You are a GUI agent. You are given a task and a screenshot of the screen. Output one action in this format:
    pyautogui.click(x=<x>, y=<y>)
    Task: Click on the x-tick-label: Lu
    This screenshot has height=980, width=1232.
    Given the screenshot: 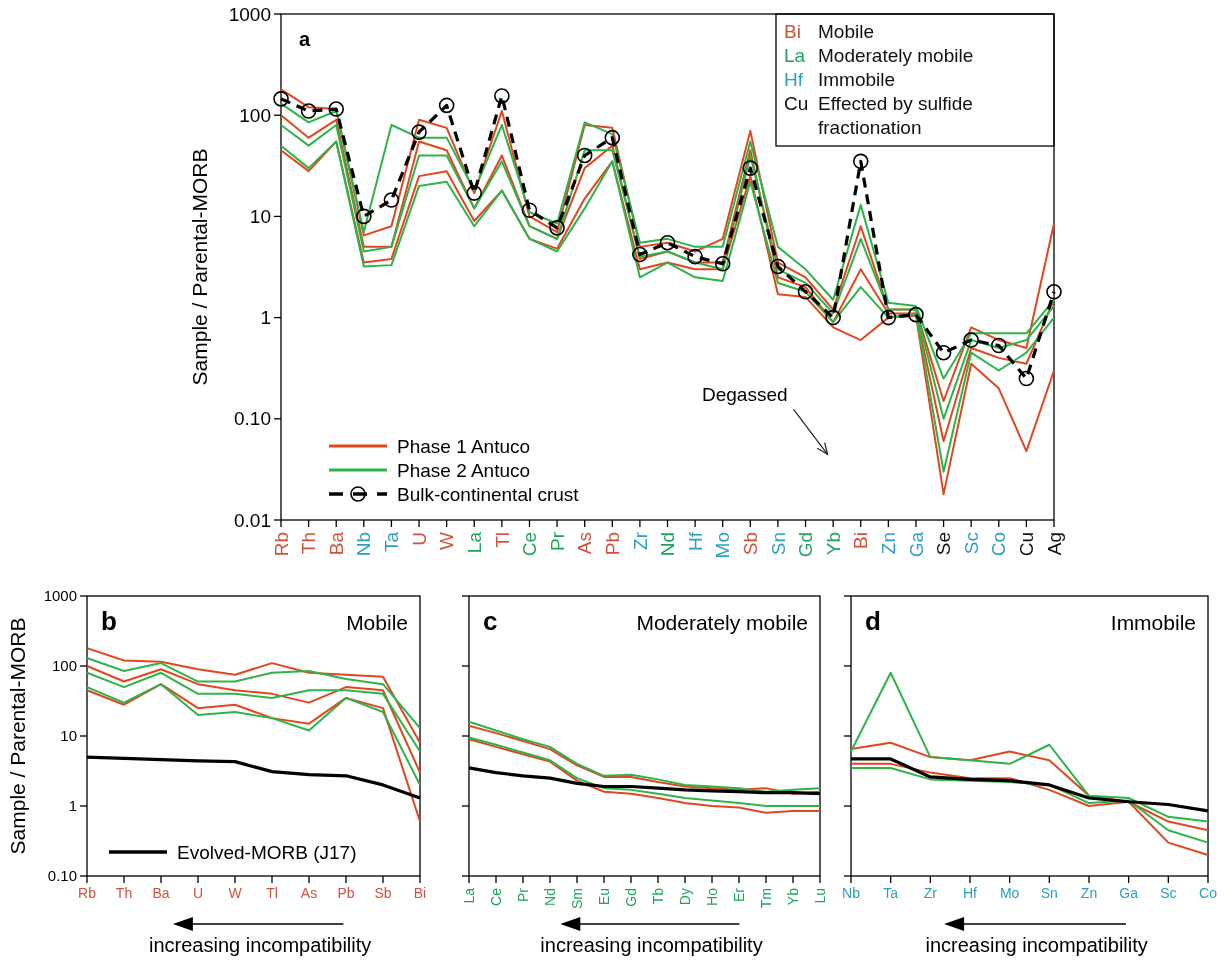 What is the action you would take?
    pyautogui.click(x=819, y=896)
    